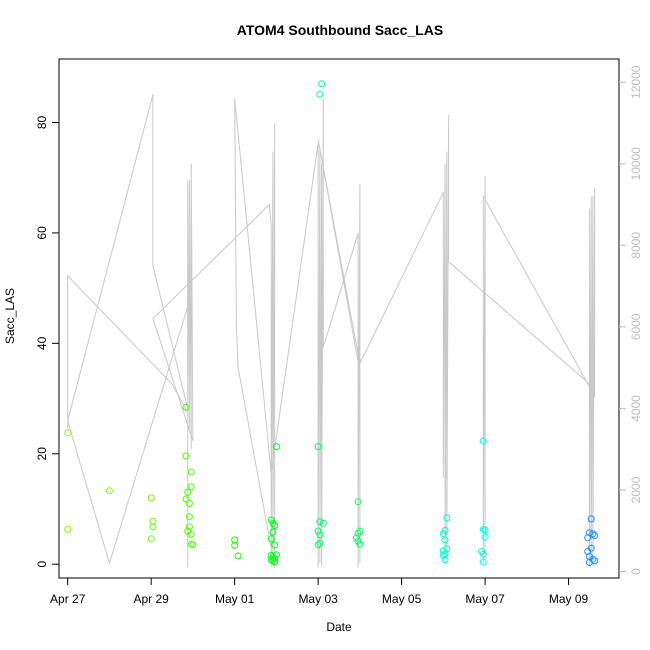 The height and width of the screenshot is (650, 650). I want to click on x-tick-label: May 03, so click(318, 599).